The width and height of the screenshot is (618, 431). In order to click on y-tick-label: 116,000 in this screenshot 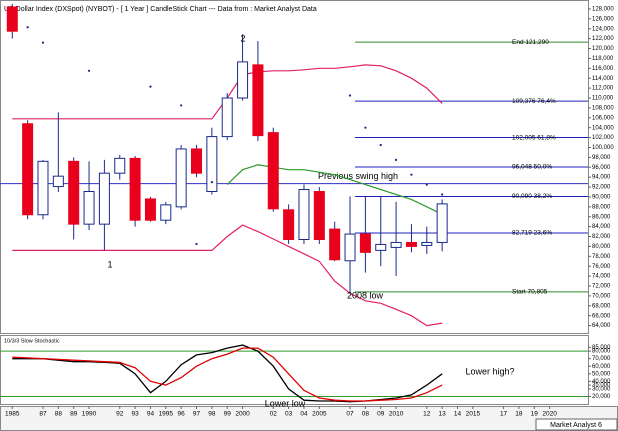, I will do `click(603, 69)`.